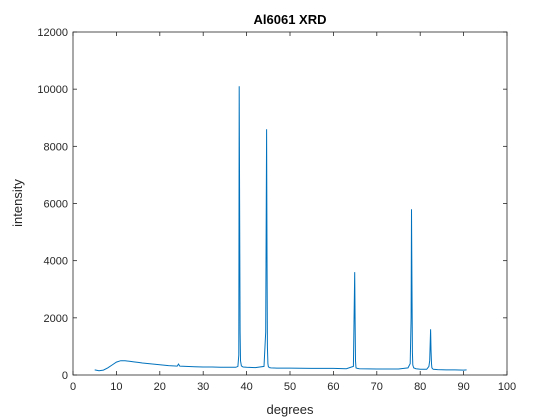  Describe the element at coordinates (56, 262) in the screenshot. I see `y-tick-label: 4000` at that location.